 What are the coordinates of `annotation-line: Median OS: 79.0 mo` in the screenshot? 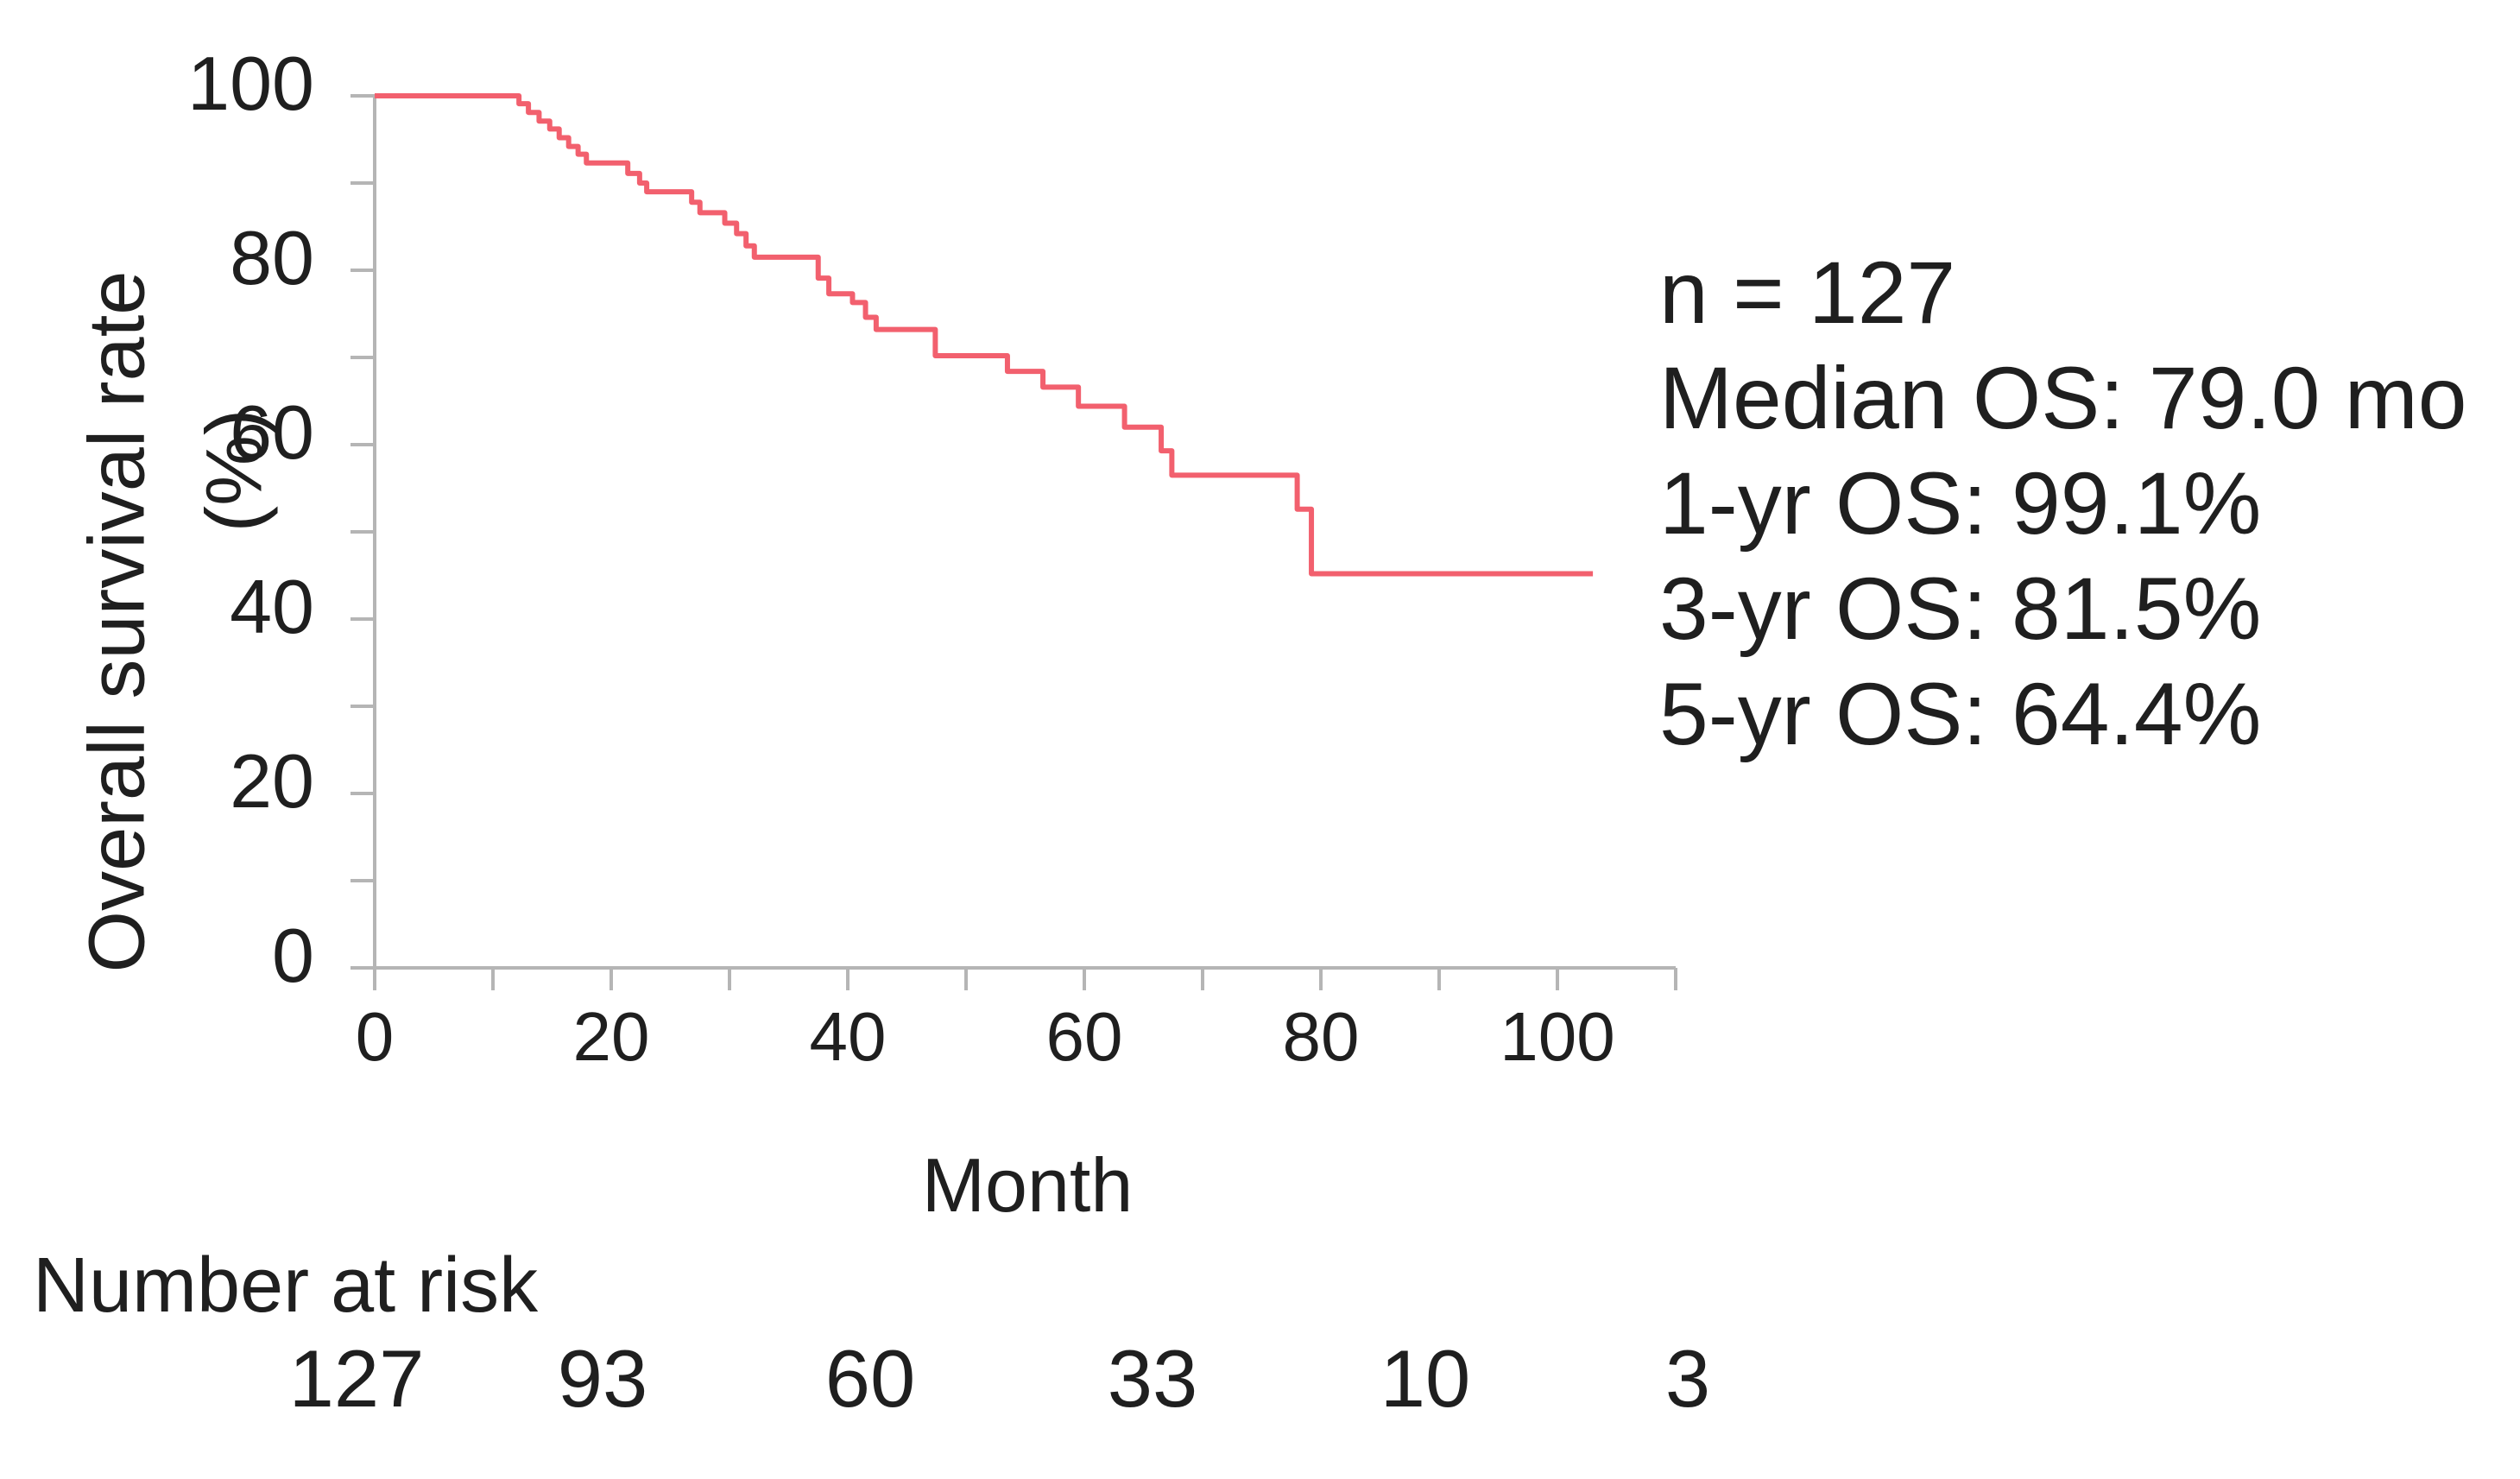 It's located at (2063, 398).